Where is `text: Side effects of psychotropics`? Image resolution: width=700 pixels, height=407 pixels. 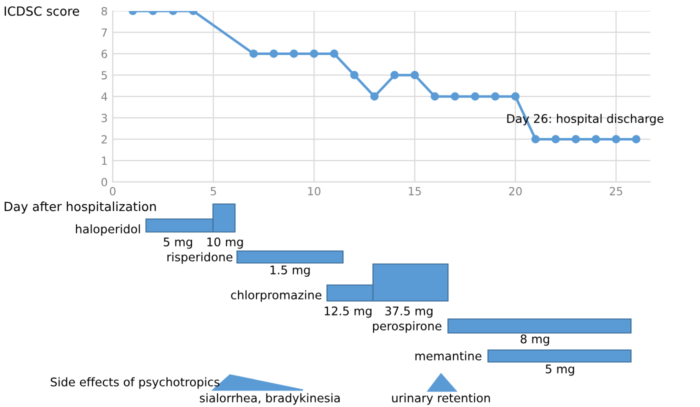
text: Side effects of psychotropics is located at coordinates (135, 383).